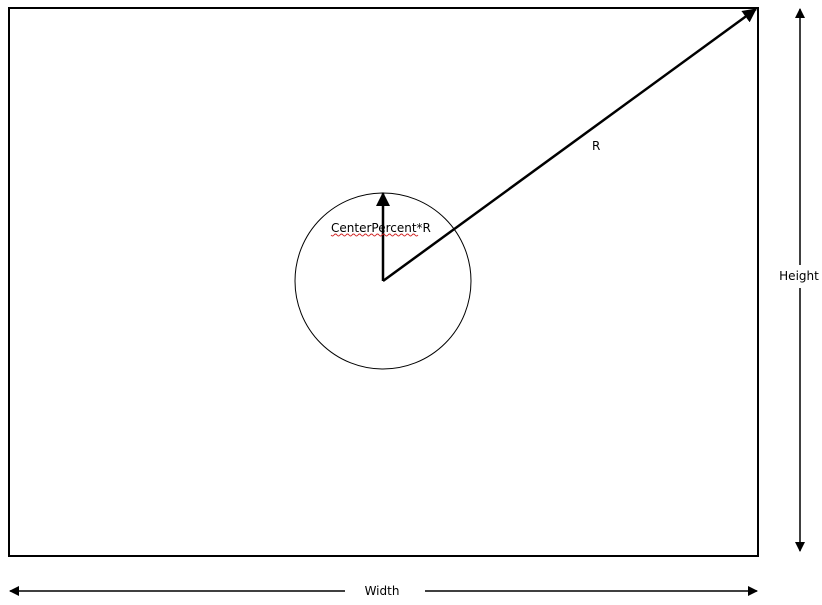  What do you see at coordinates (374, 235) in the screenshot?
I see `spellcheck-underline` at bounding box center [374, 235].